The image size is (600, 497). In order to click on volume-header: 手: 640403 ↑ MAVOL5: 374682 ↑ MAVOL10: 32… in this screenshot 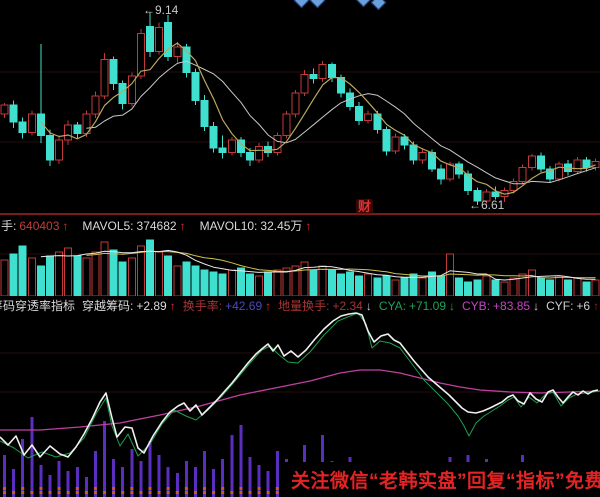, I will do `click(156, 225)`.